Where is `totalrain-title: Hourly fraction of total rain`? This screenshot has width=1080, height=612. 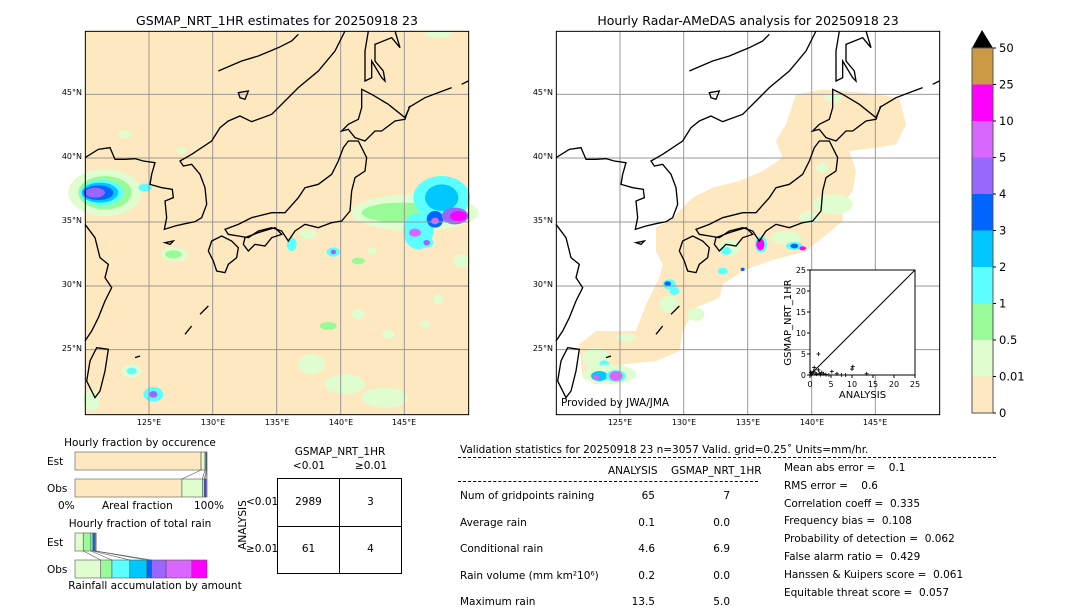 totalrain-title: Hourly fraction of total rain is located at coordinates (140, 524).